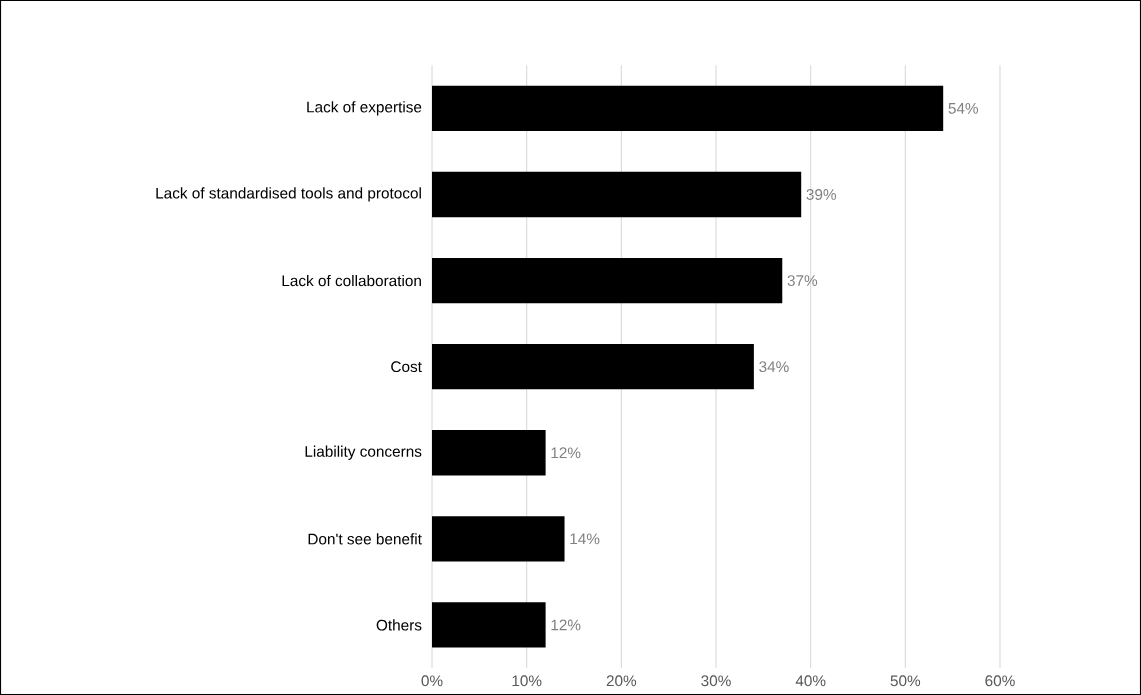 This screenshot has width=1141, height=695. I want to click on y-tick-label: Liability concerns, so click(363, 452).